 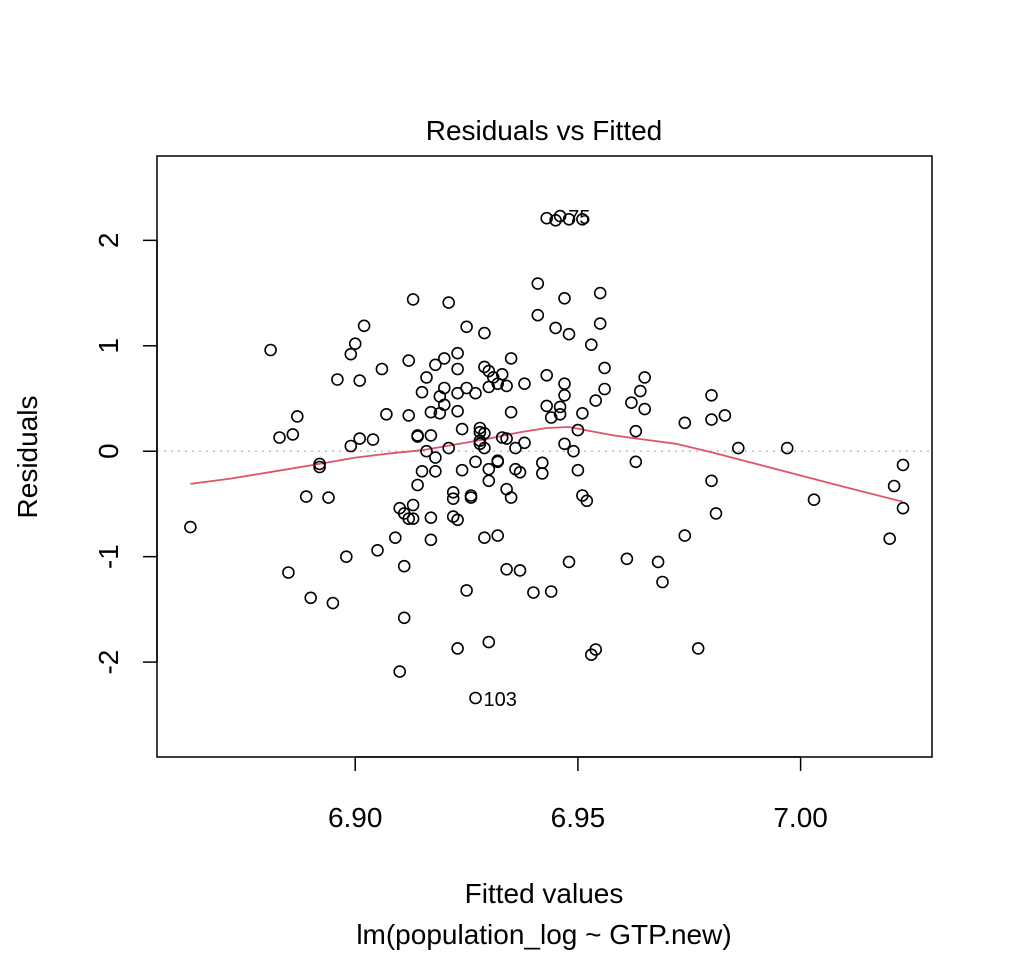 I want to click on y-tick-label: 0, so click(x=108, y=451).